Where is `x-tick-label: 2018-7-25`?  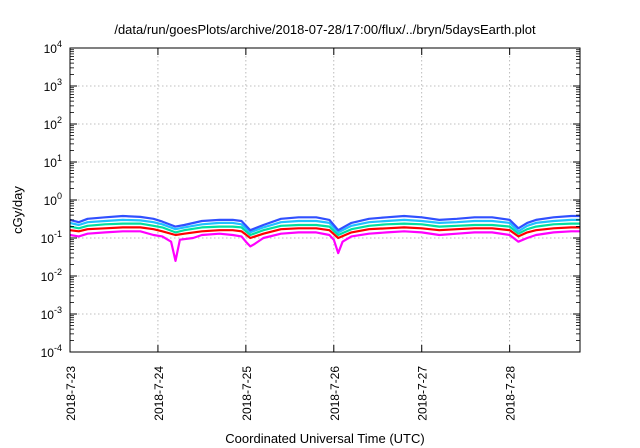 x-tick-label: 2018-7-25 is located at coordinates (247, 393).